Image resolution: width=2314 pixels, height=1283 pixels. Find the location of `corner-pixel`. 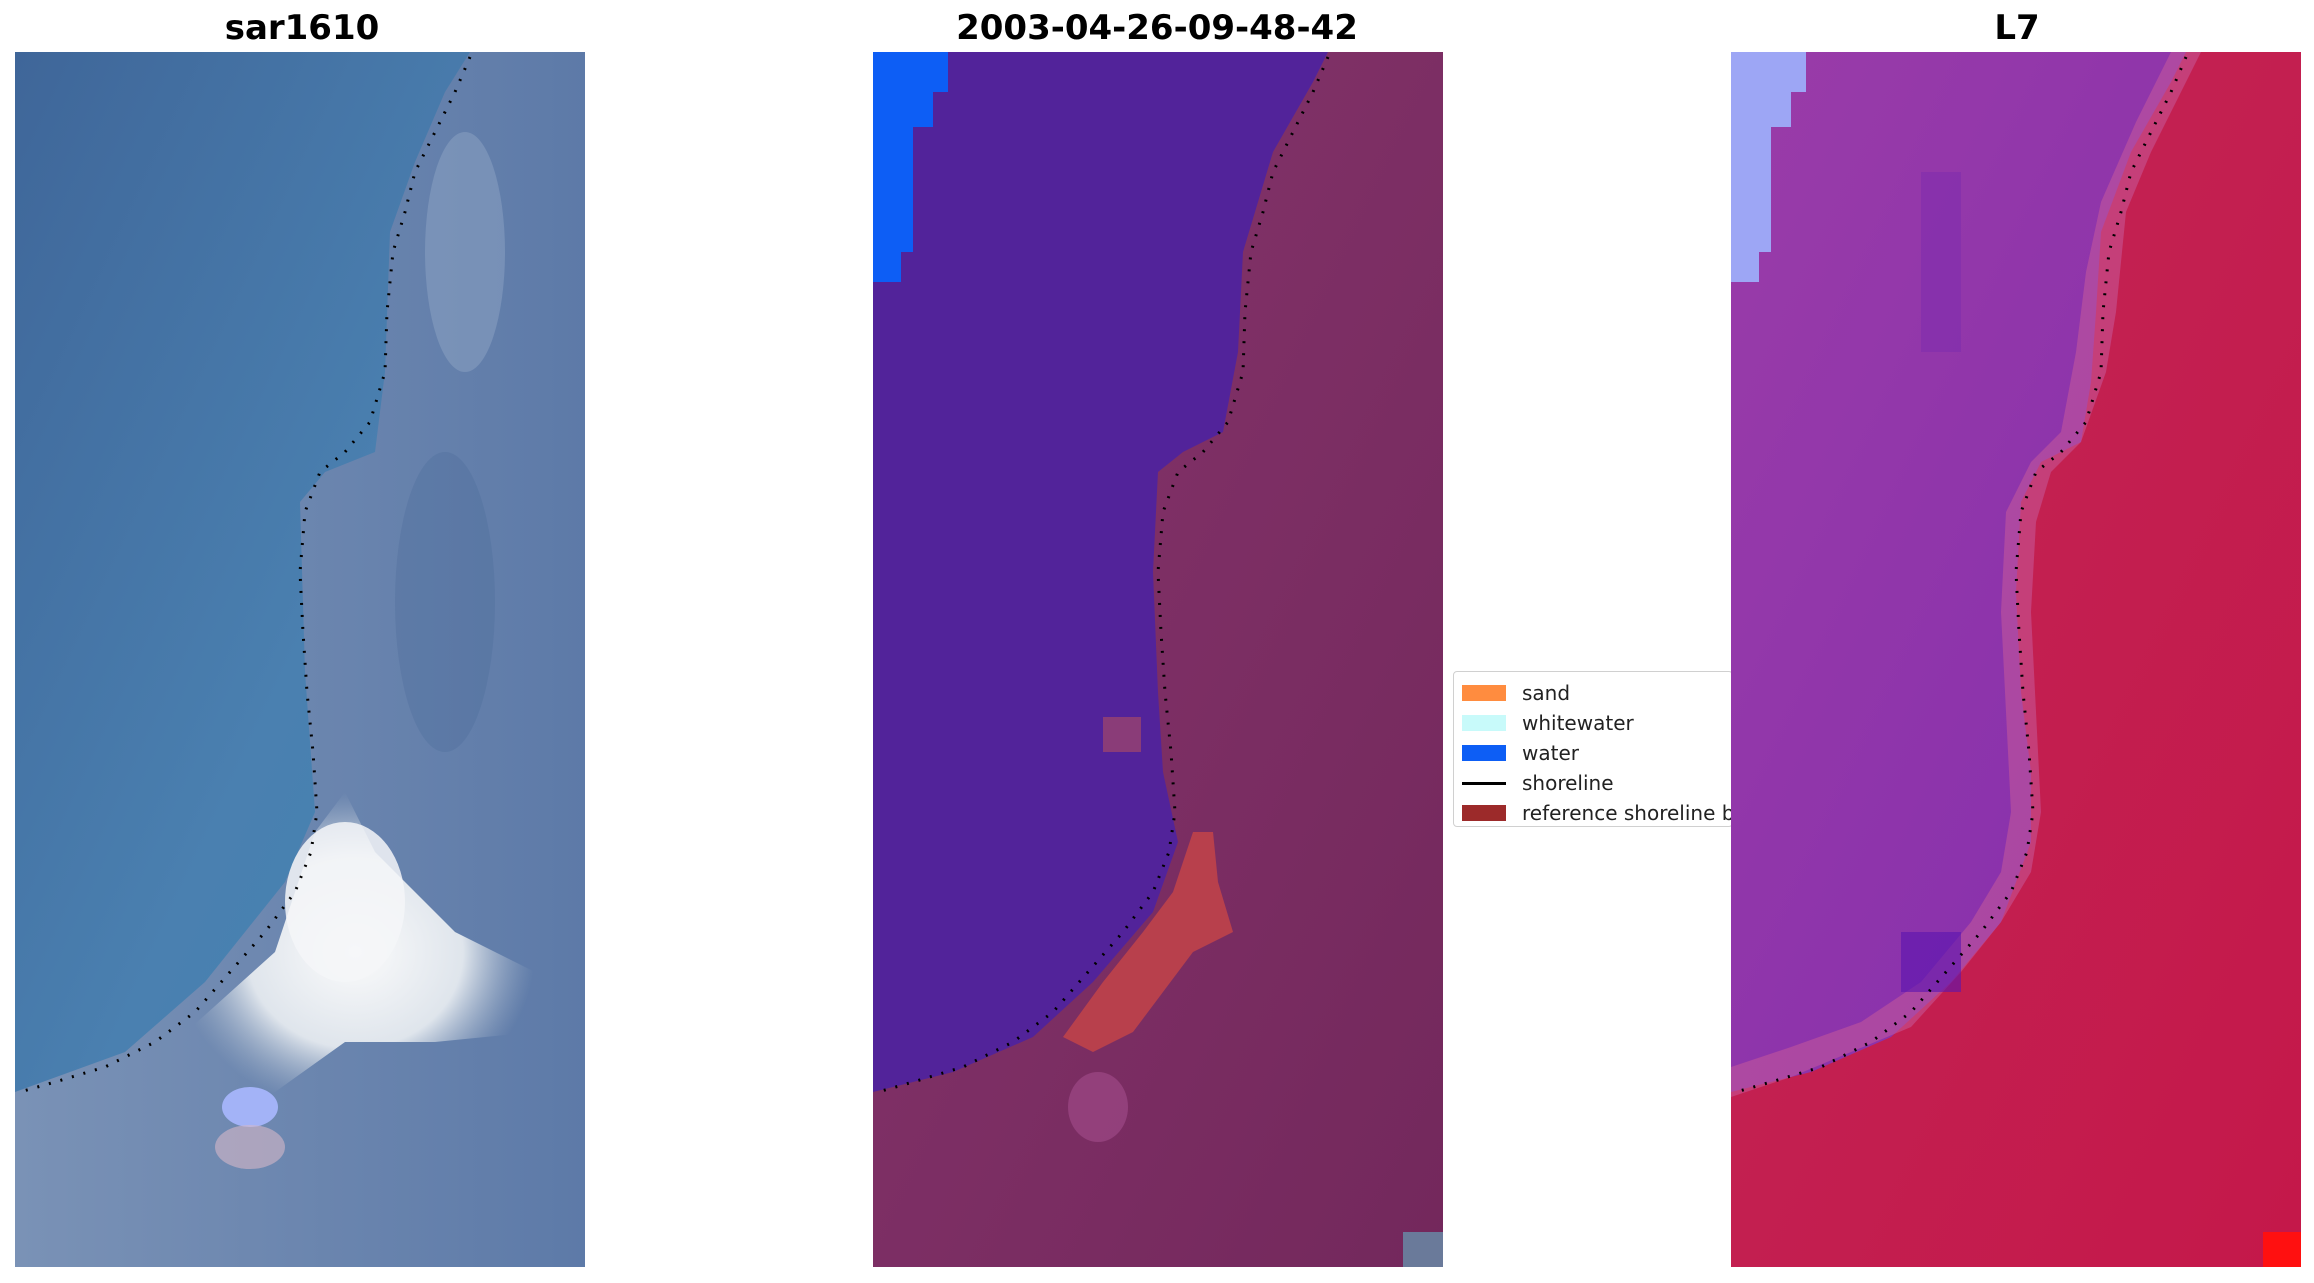

corner-pixel is located at coordinates (1423, 1249).